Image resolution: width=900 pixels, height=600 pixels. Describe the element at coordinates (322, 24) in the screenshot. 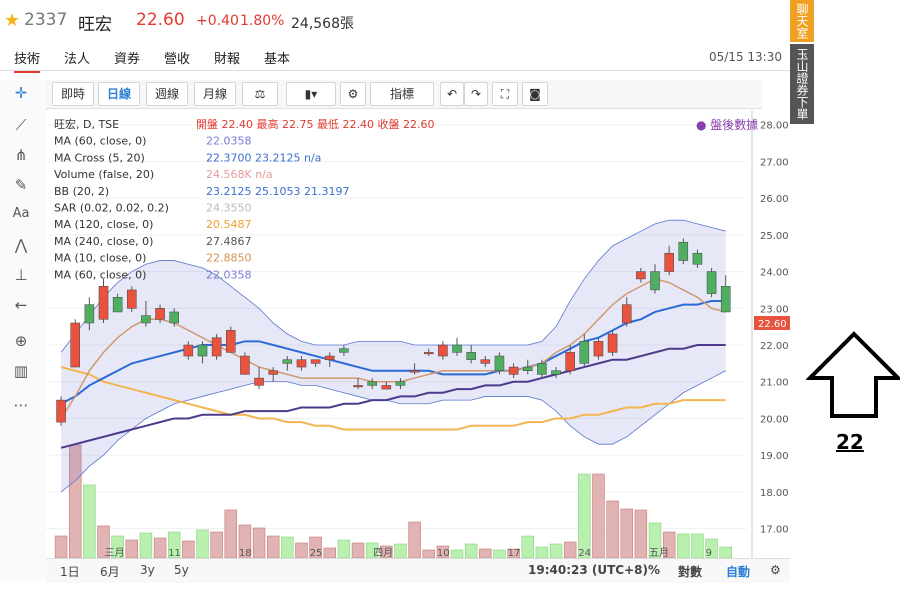

I see `trade-volume: 24,568張` at that location.